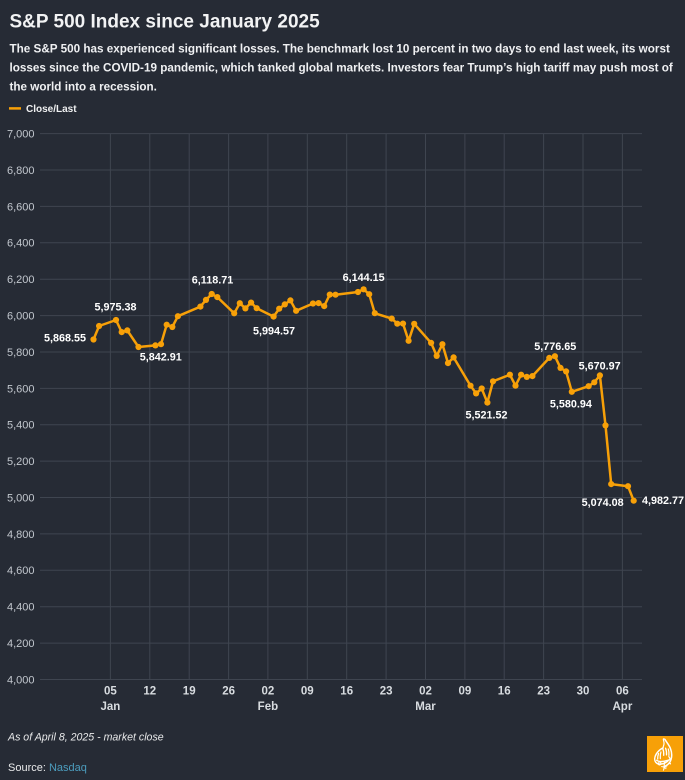  I want to click on svg-text: 5,670.97, so click(600, 366).